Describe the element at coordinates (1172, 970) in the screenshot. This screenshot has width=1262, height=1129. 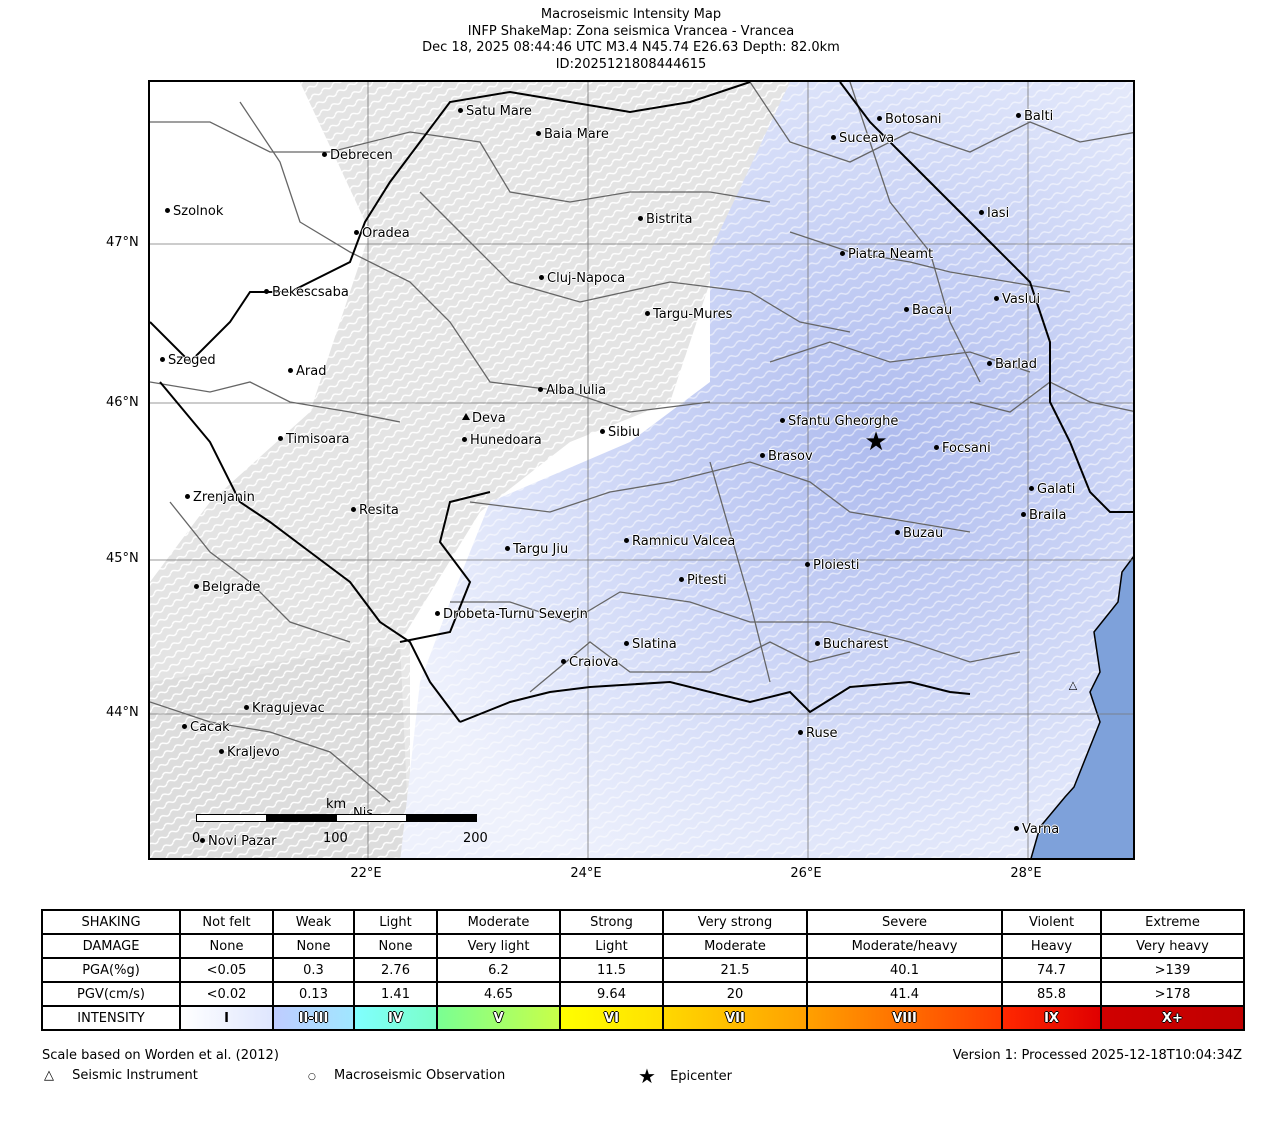
I see `legend-cell: >139` at that location.